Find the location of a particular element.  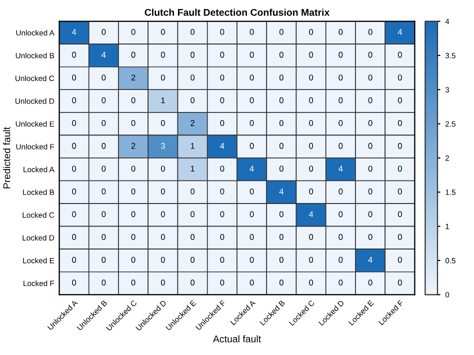

data-label: 1 is located at coordinates (192, 169).